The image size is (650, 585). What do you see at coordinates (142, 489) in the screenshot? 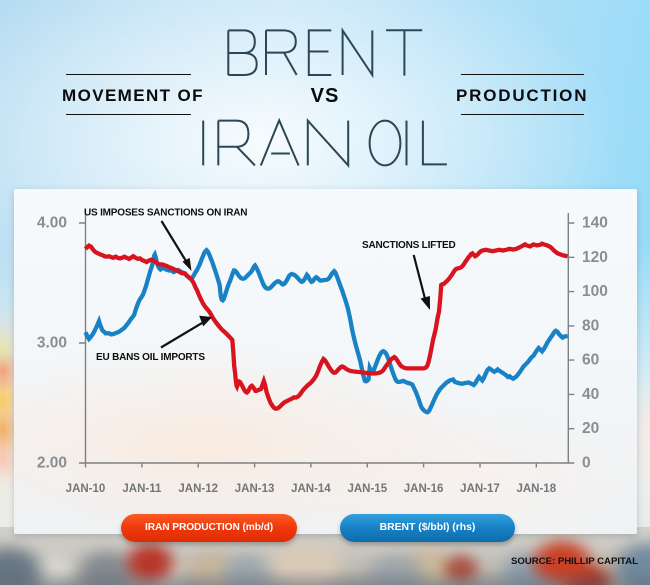
I see `svg-text: JAN-11` at bounding box center [142, 489].